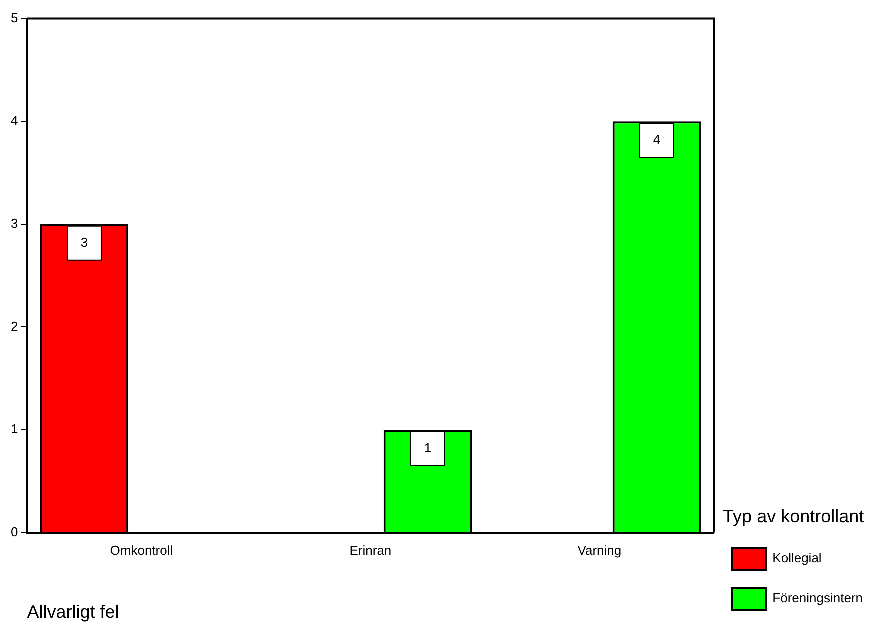  What do you see at coordinates (14, 18) in the screenshot?
I see `y-tick-label: 5` at bounding box center [14, 18].